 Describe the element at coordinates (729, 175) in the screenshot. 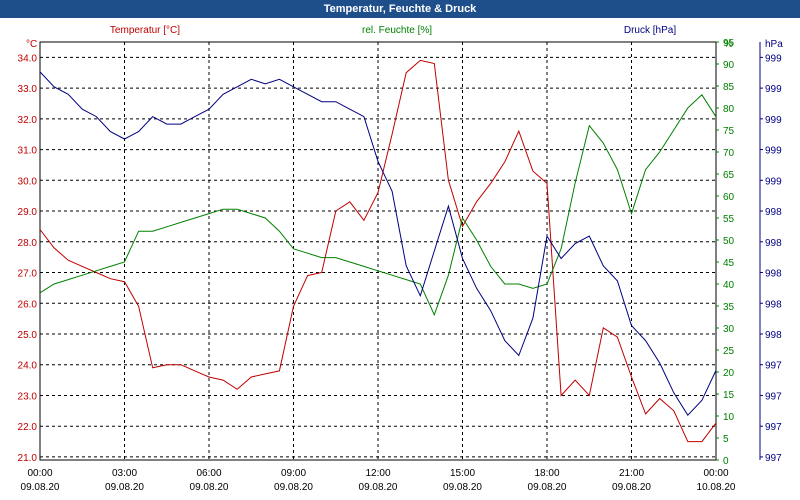

I see `y-tick-humidity: 65` at that location.